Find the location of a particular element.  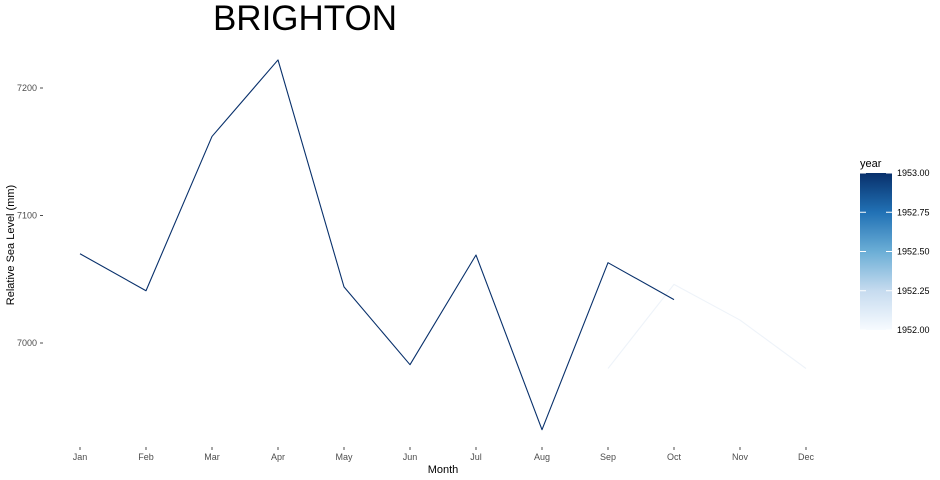

x-tick-label: Jan is located at coordinates (80, 457).